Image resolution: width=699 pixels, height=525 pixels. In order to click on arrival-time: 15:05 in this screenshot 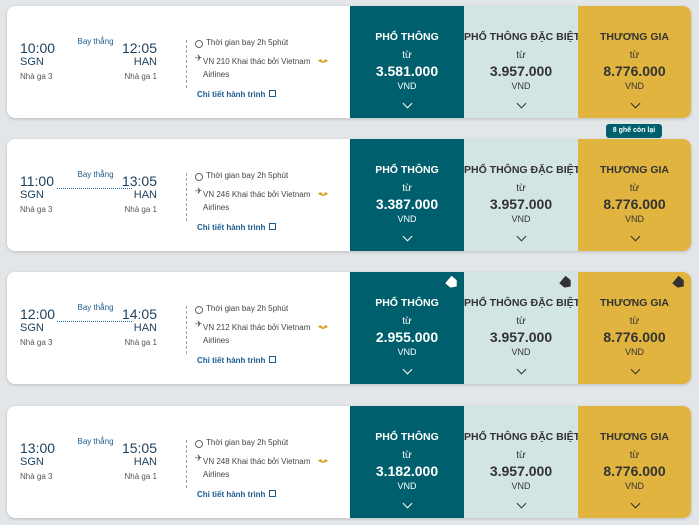, I will do `click(139, 448)`.